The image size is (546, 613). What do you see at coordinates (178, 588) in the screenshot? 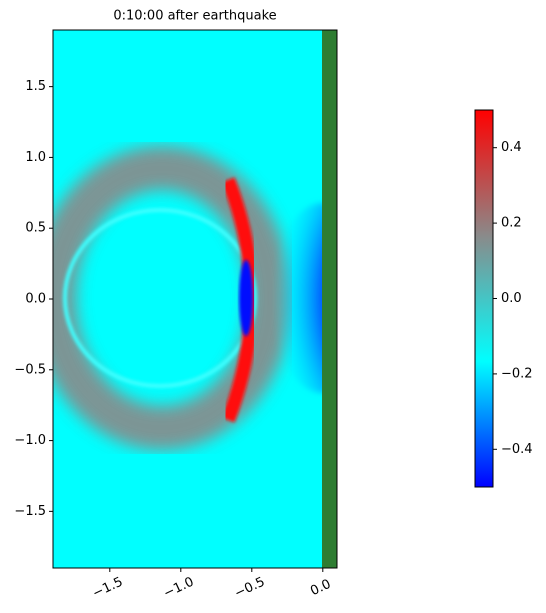
I see `x-tick-label: −1.0` at bounding box center [178, 588].